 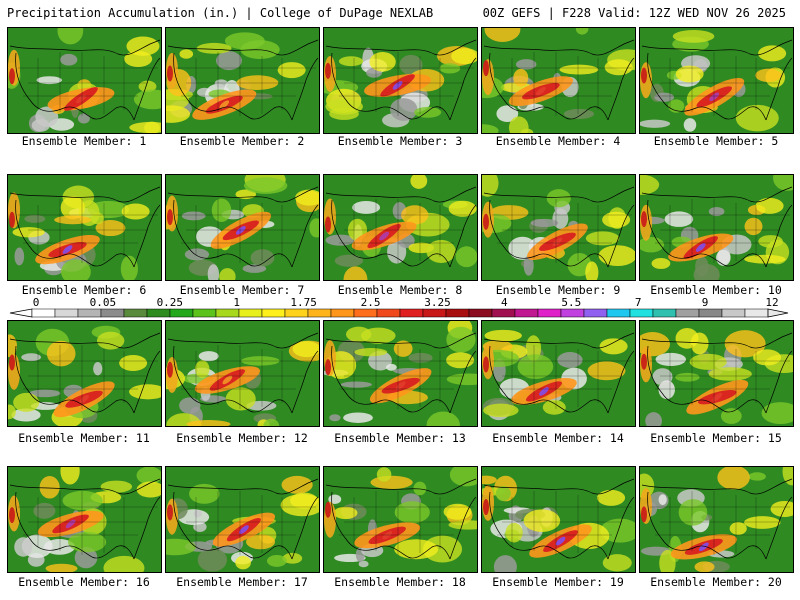 I want to click on member-caption: Ensemble Member: 10, so click(x=716, y=290).